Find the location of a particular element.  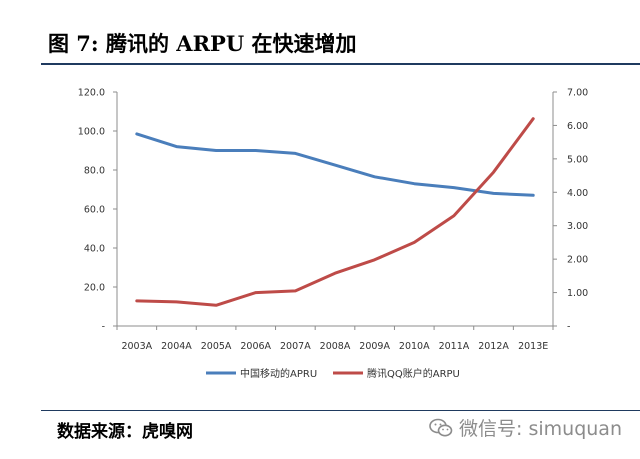

left-tick-label: 80.0 is located at coordinates (94, 171).